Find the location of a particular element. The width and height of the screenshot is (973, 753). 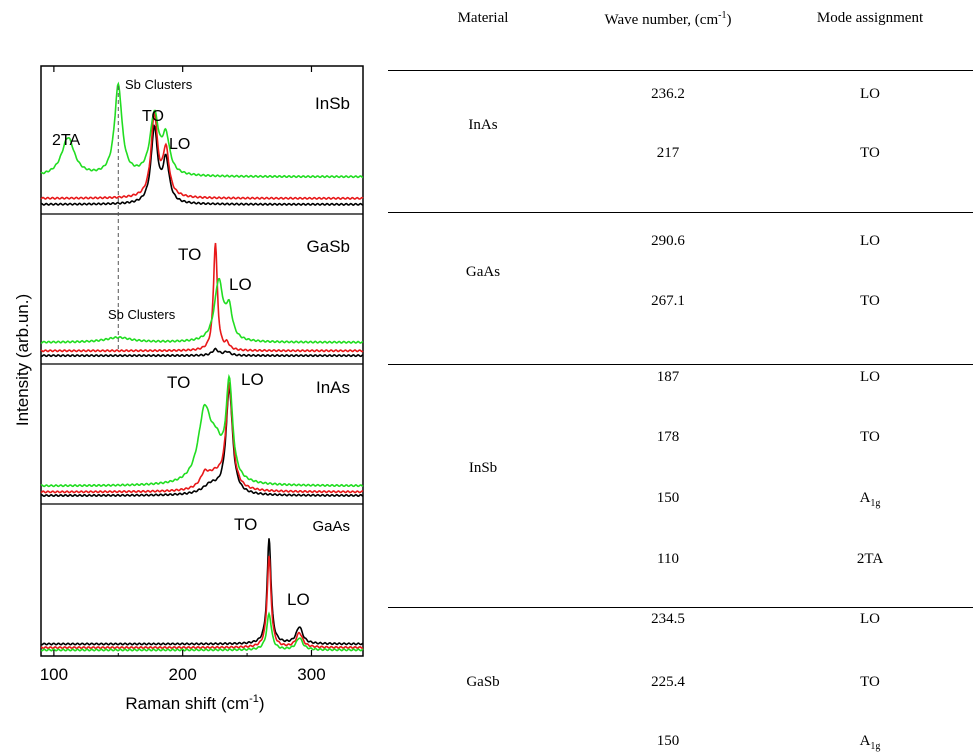

spectrum-line-gaas-black is located at coordinates (202, 592).